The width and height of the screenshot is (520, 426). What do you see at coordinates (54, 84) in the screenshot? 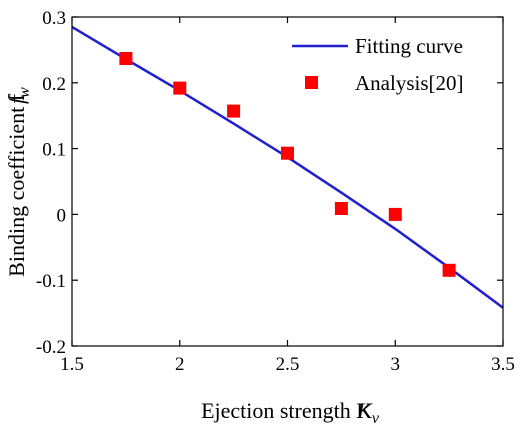
I see `y-tick-label: 0.2` at bounding box center [54, 84].